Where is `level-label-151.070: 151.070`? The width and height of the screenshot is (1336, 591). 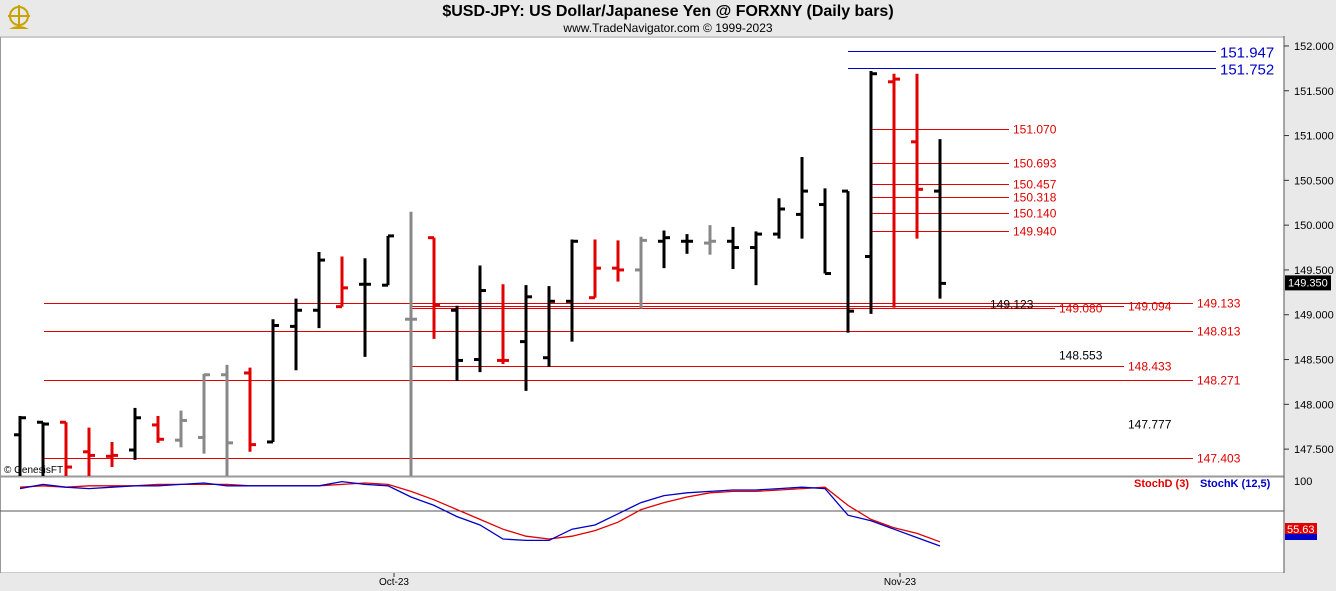 level-label-151.070: 151.070 is located at coordinates (1035, 130).